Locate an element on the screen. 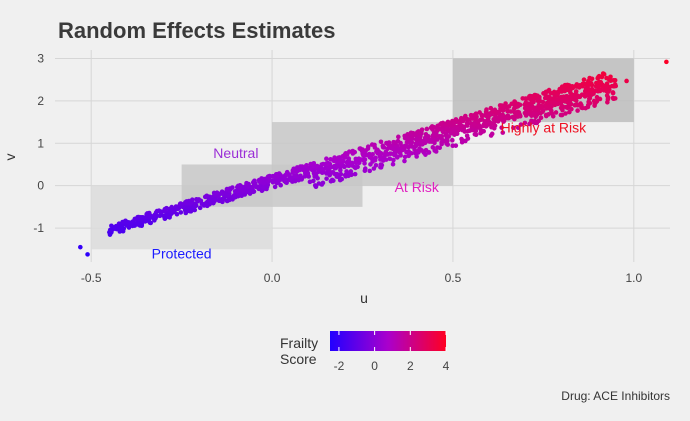  legend-colorbar is located at coordinates (388, 341).